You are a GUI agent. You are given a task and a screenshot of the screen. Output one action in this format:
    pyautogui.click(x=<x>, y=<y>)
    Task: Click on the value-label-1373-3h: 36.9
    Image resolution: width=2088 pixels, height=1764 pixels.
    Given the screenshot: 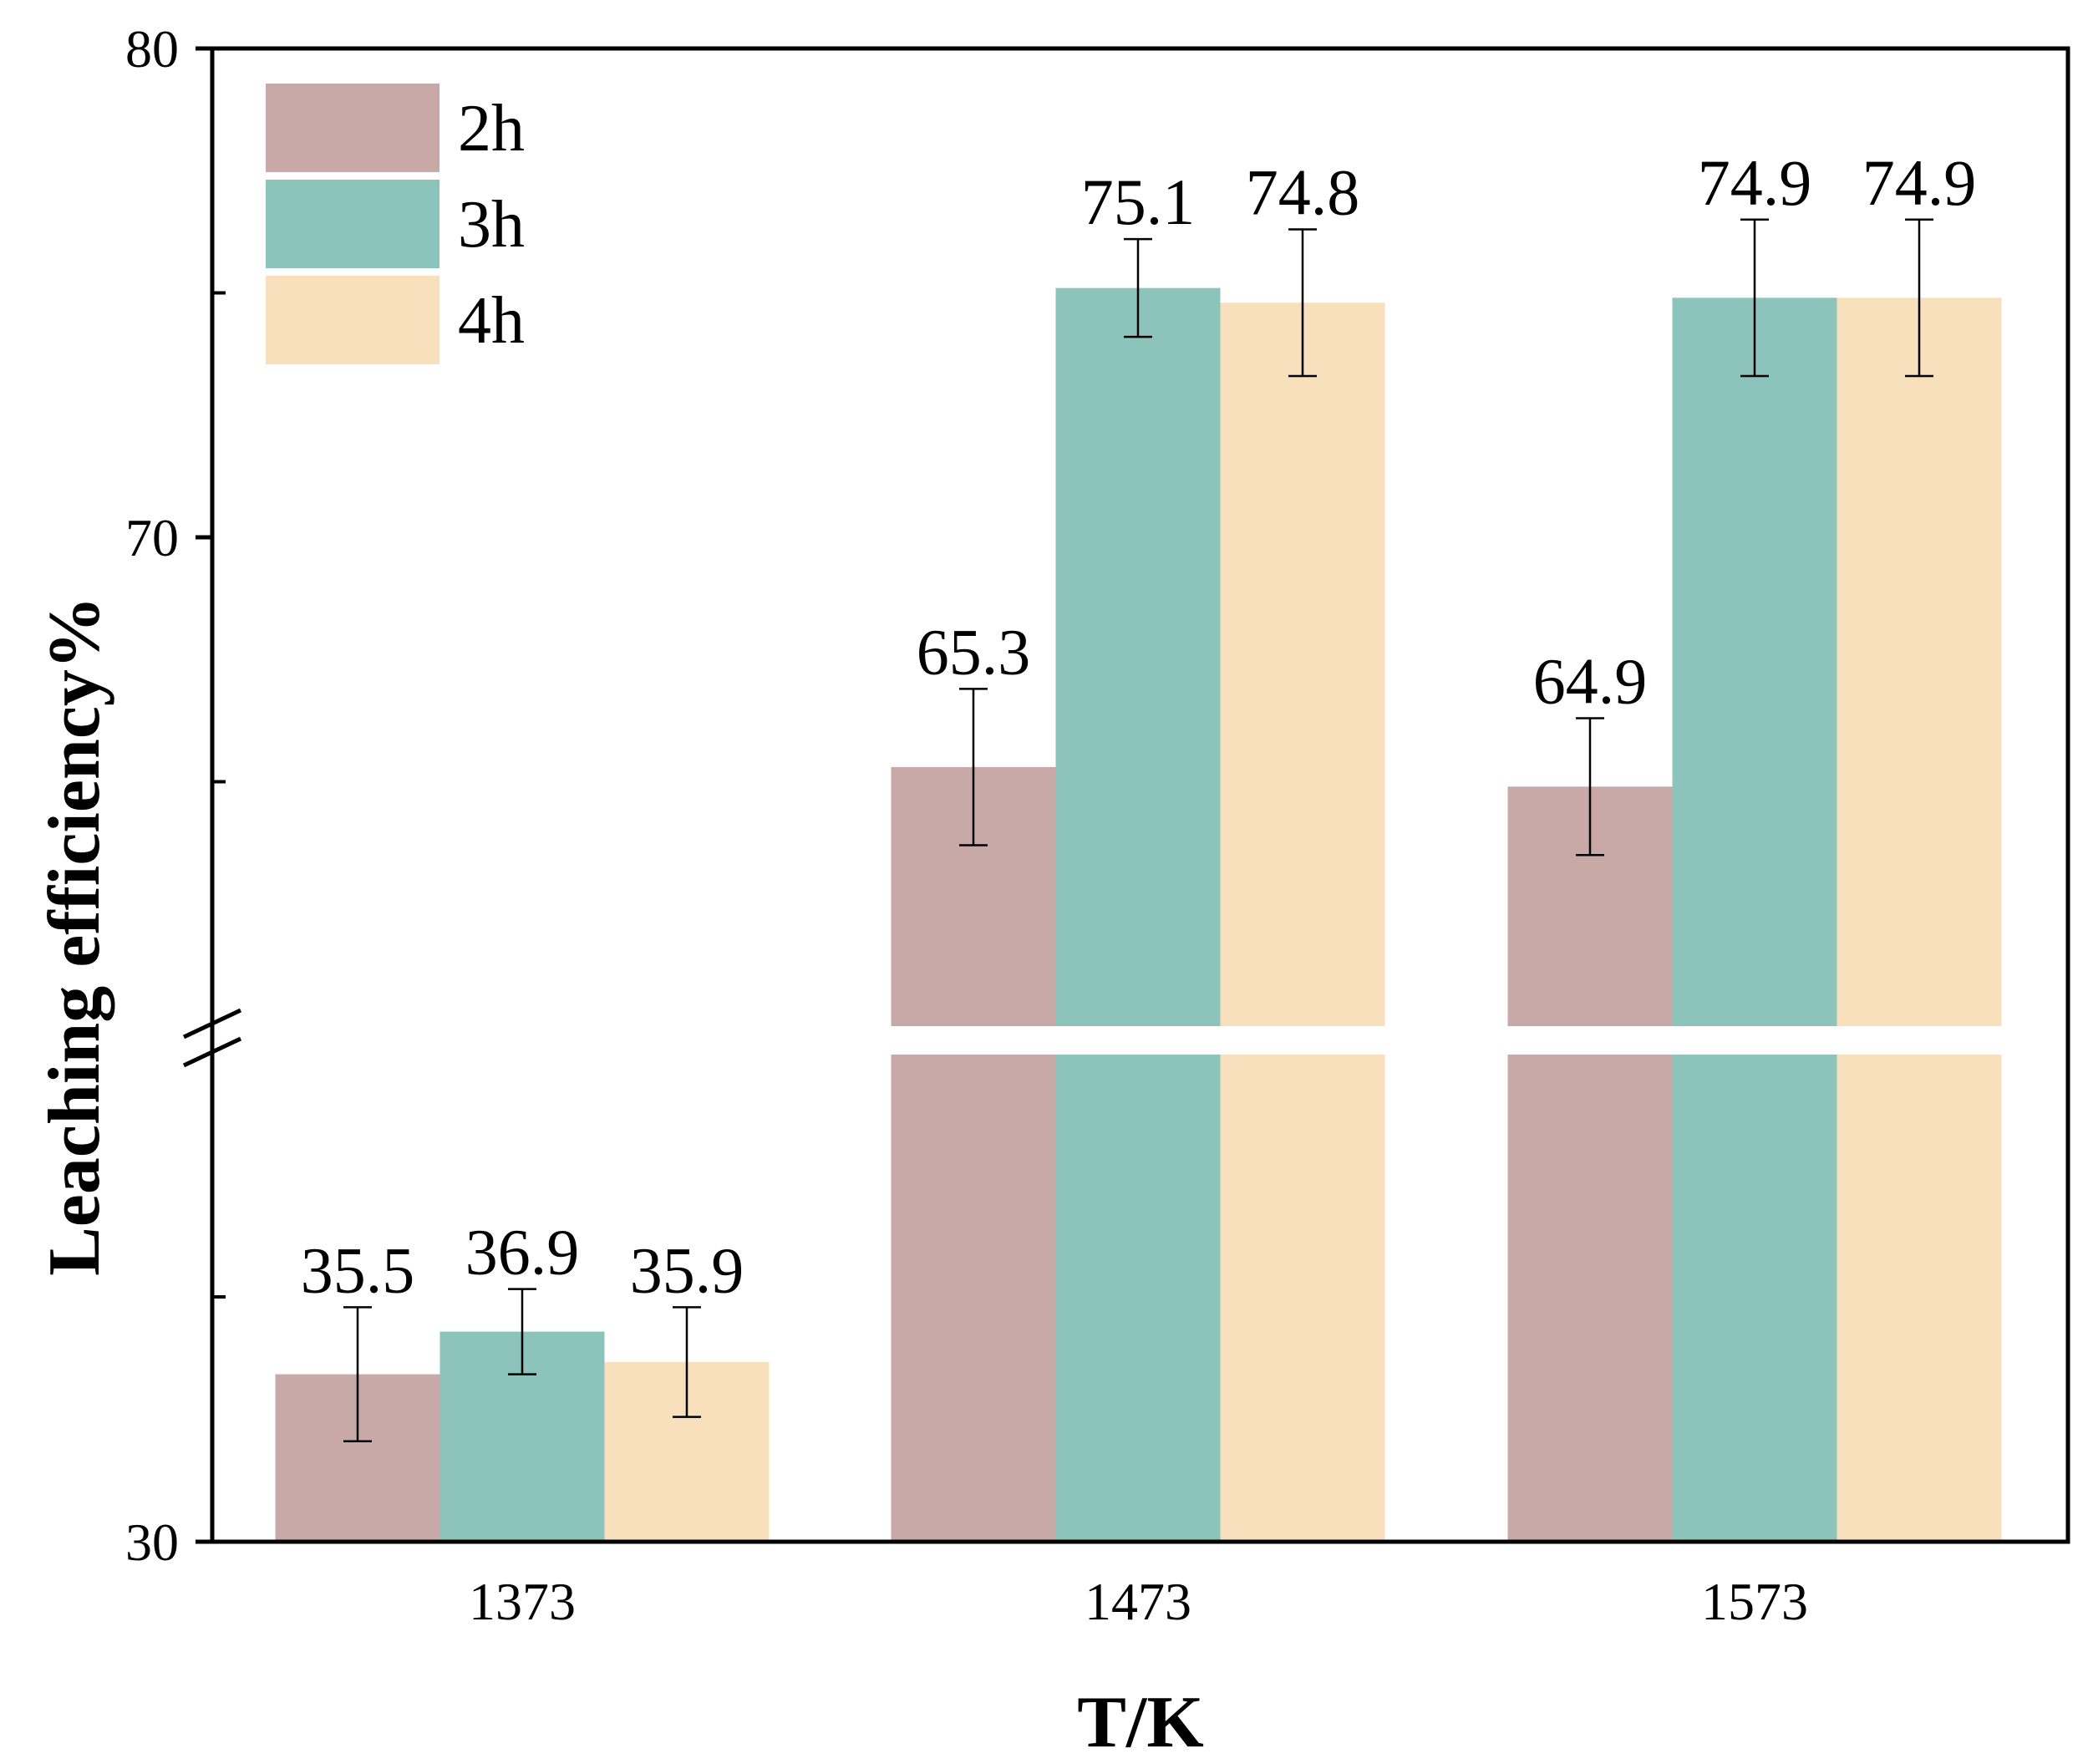 What is the action you would take?
    pyautogui.click(x=522, y=1252)
    